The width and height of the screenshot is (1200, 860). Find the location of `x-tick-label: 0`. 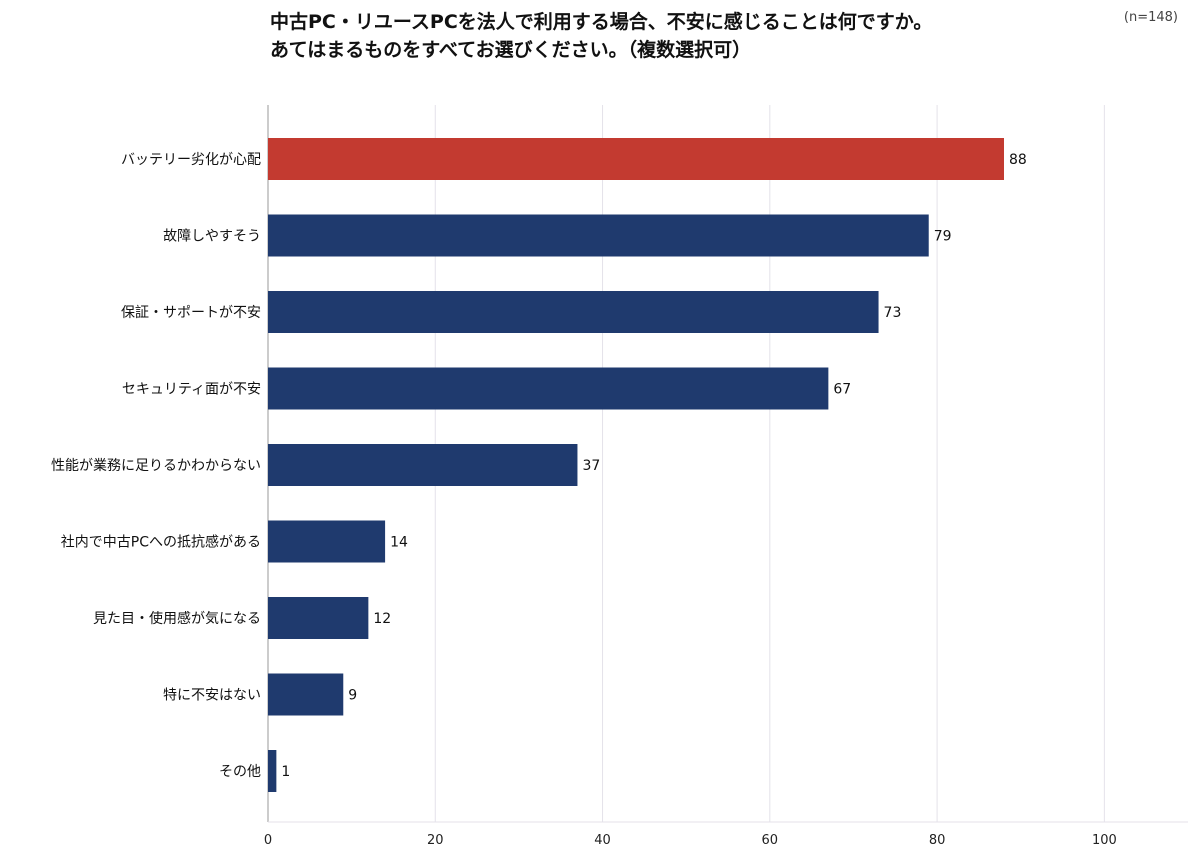

x-tick-label: 0 is located at coordinates (268, 840).